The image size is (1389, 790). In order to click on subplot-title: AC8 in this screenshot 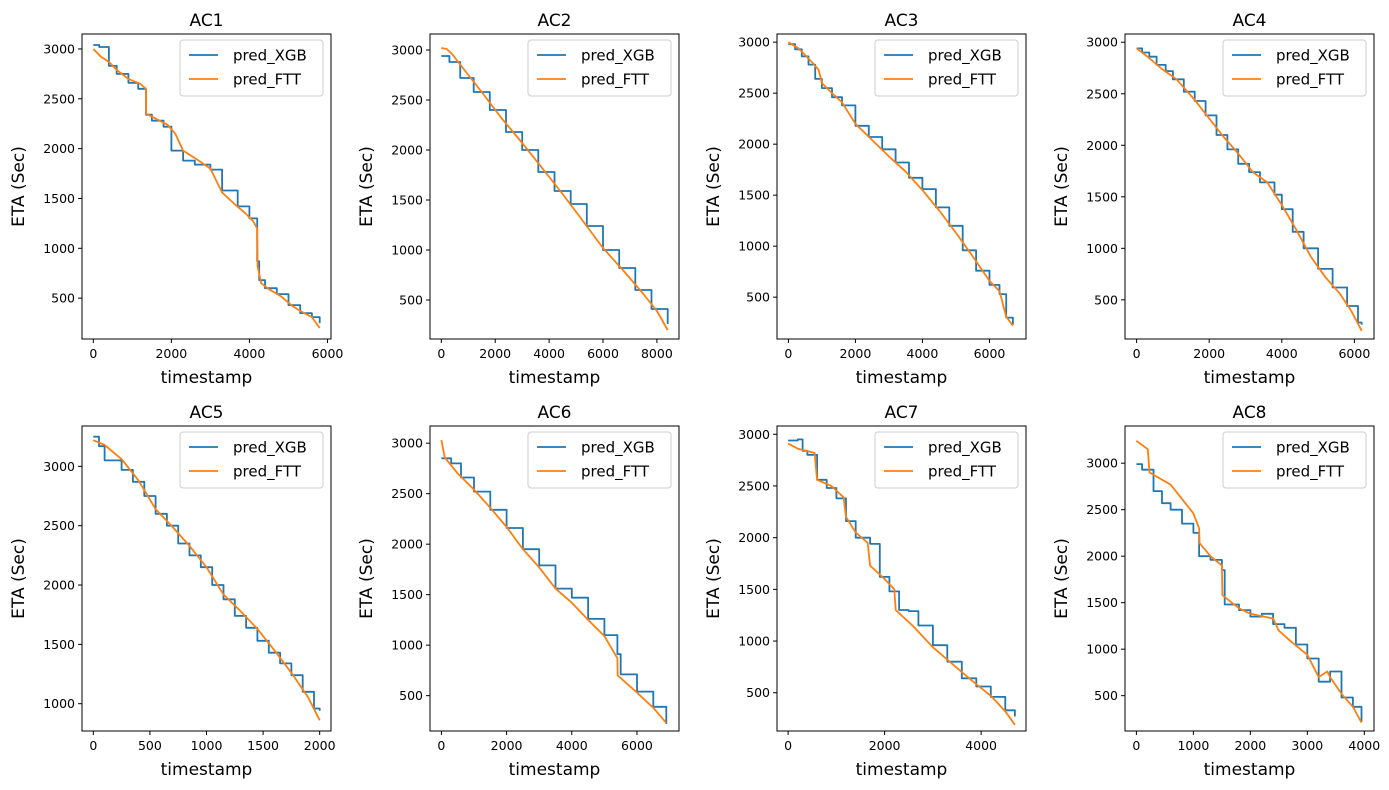, I will do `click(1249, 413)`.